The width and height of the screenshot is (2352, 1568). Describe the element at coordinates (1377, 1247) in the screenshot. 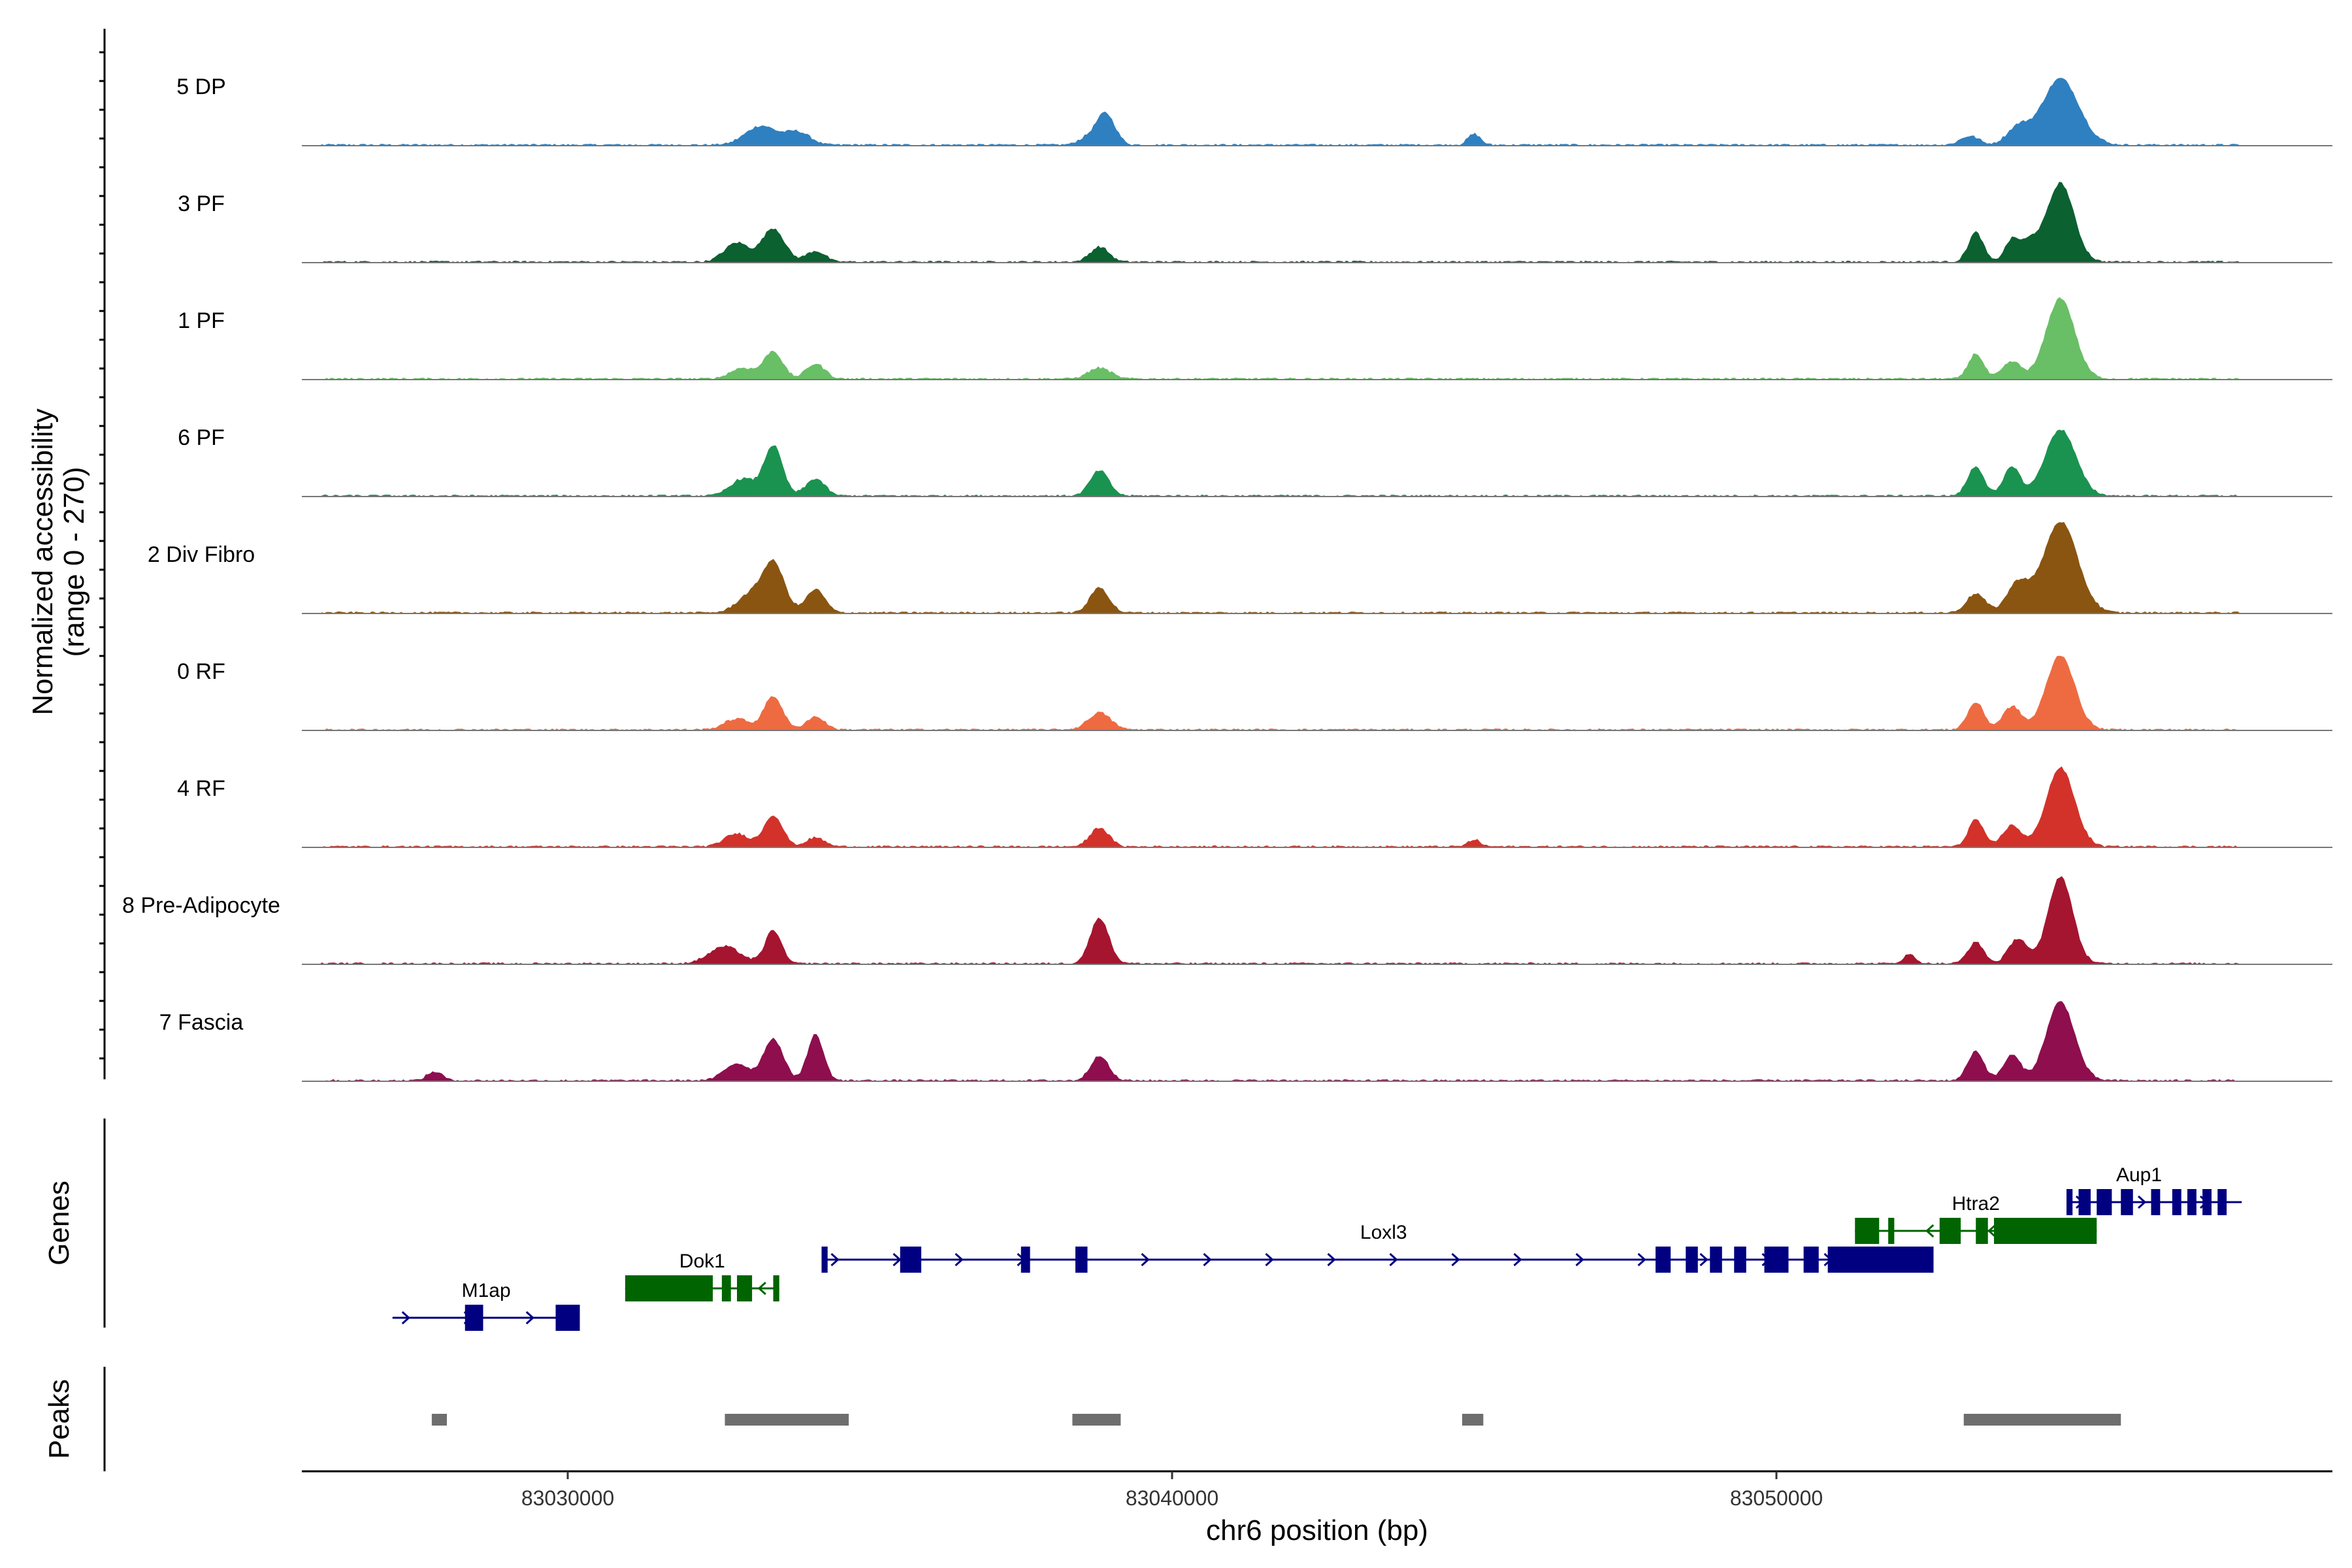

I see `gene-loxl3: Loxl3` at that location.